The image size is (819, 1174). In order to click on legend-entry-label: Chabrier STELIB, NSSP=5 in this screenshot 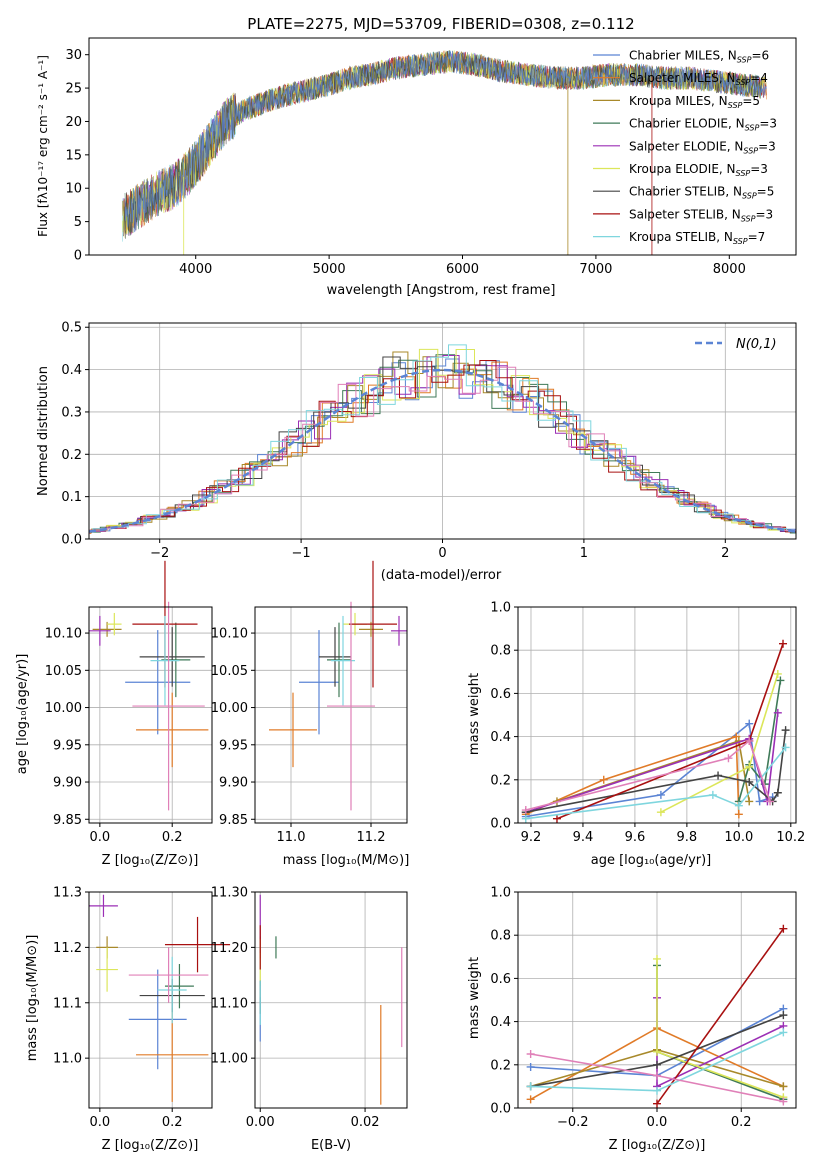, I will do `click(701, 193)`.